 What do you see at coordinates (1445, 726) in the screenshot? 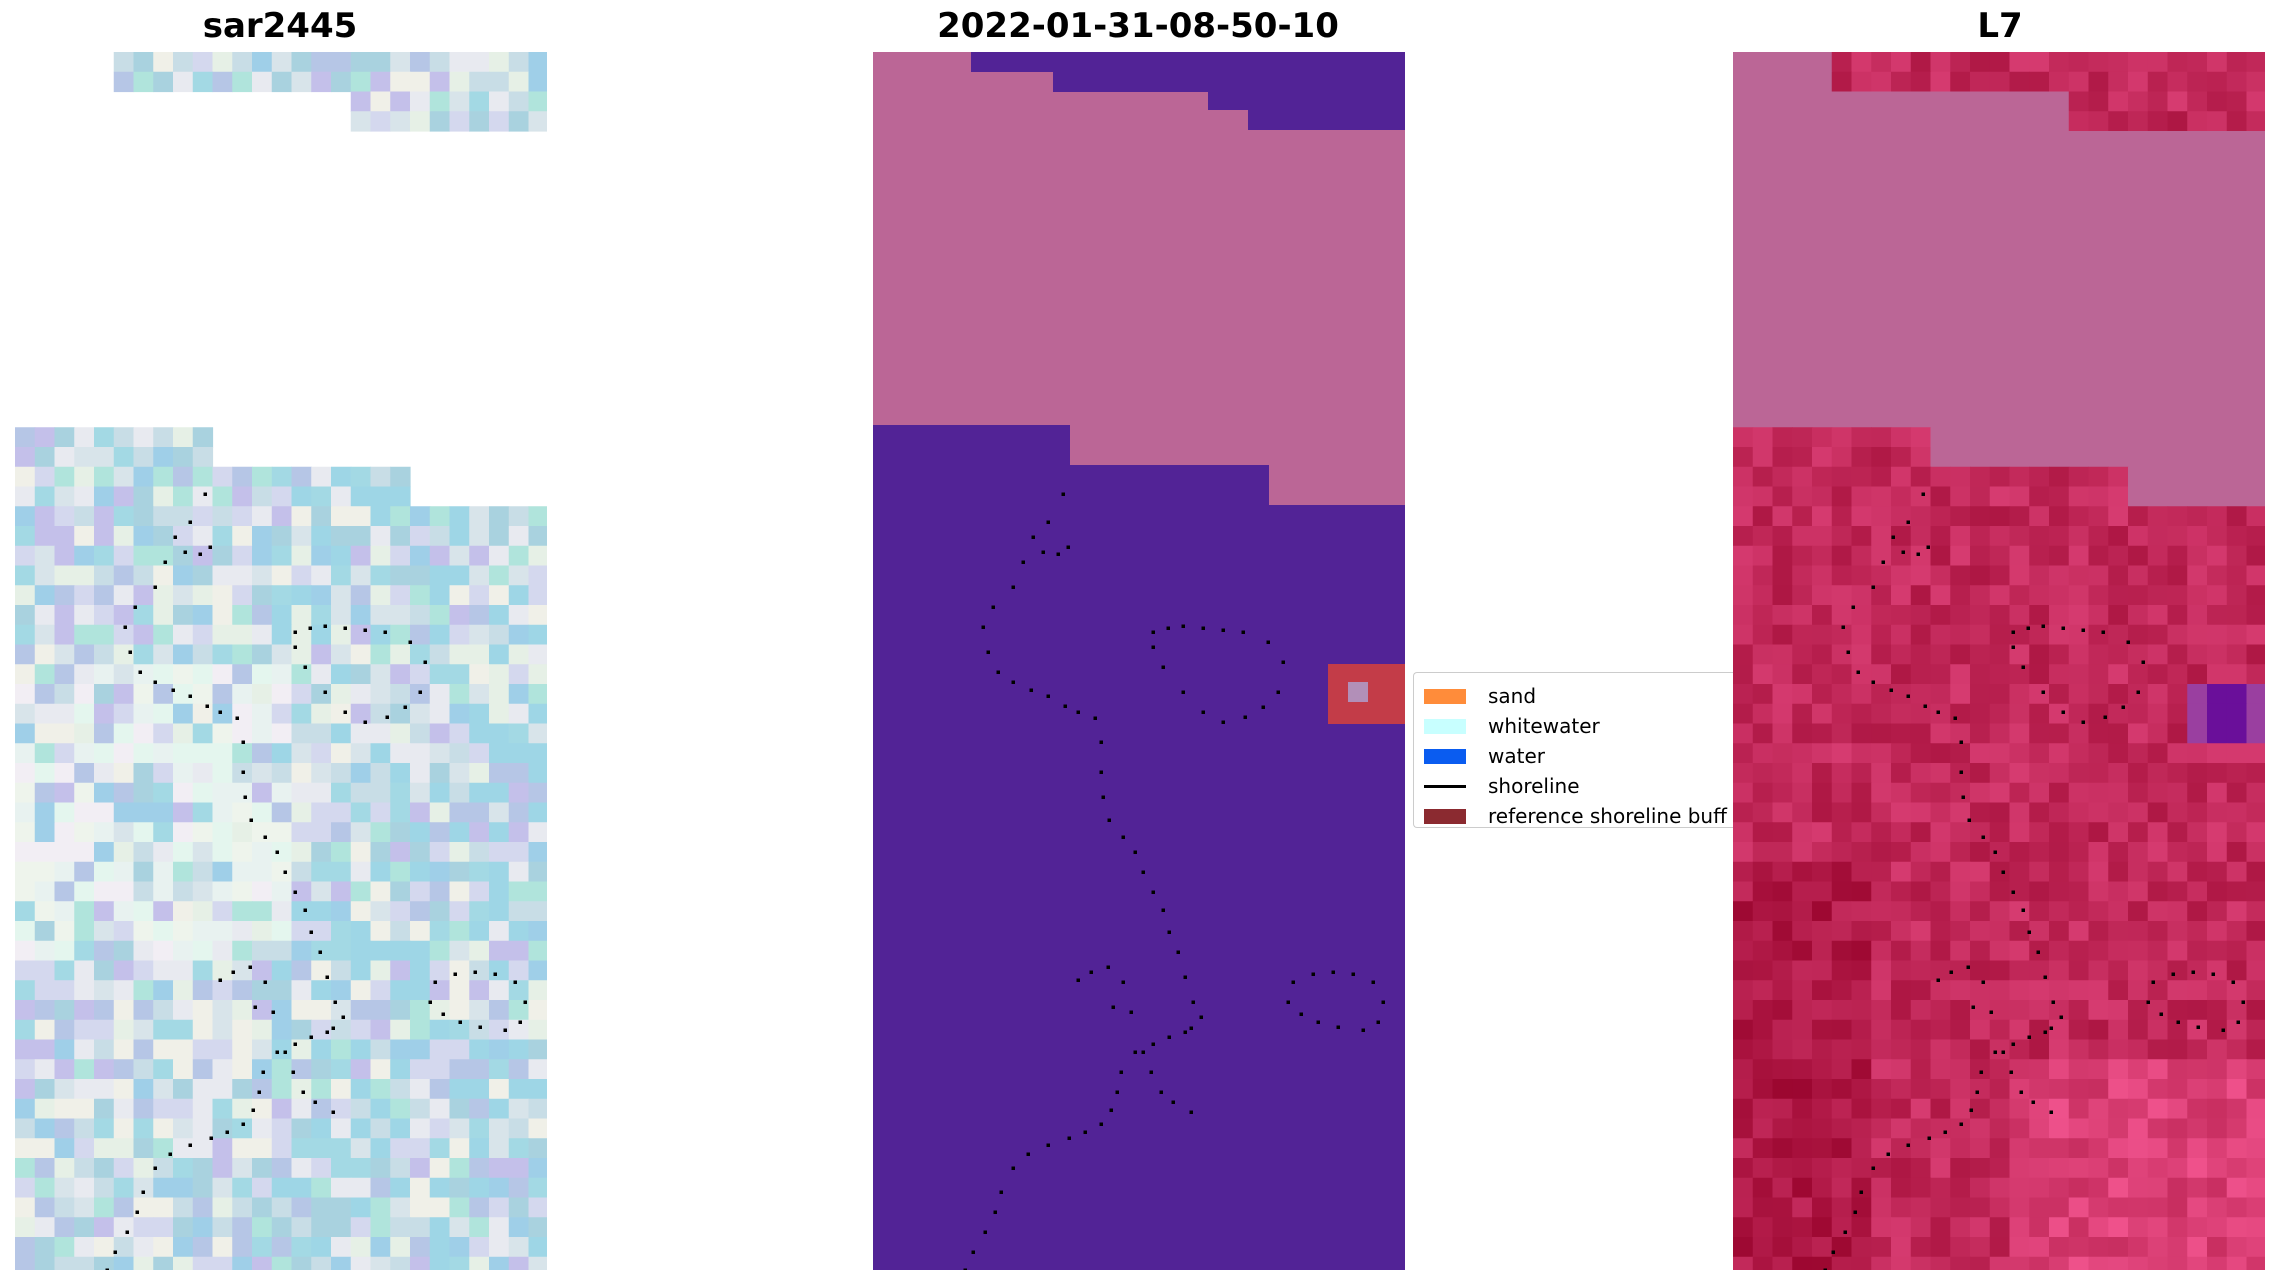
I see `legend-swatch-whitewater` at bounding box center [1445, 726].